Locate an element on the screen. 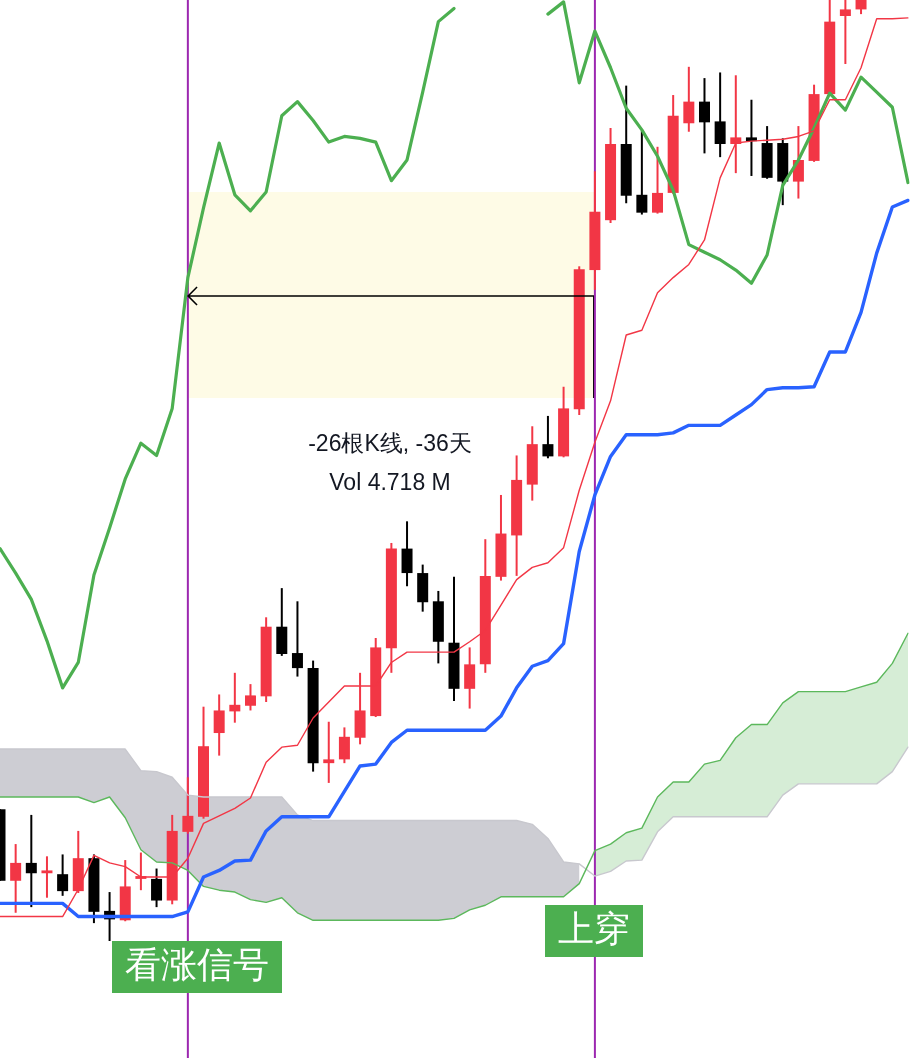 This screenshot has width=916, height=1058. label-tag: 上穿 is located at coordinates (594, 931).